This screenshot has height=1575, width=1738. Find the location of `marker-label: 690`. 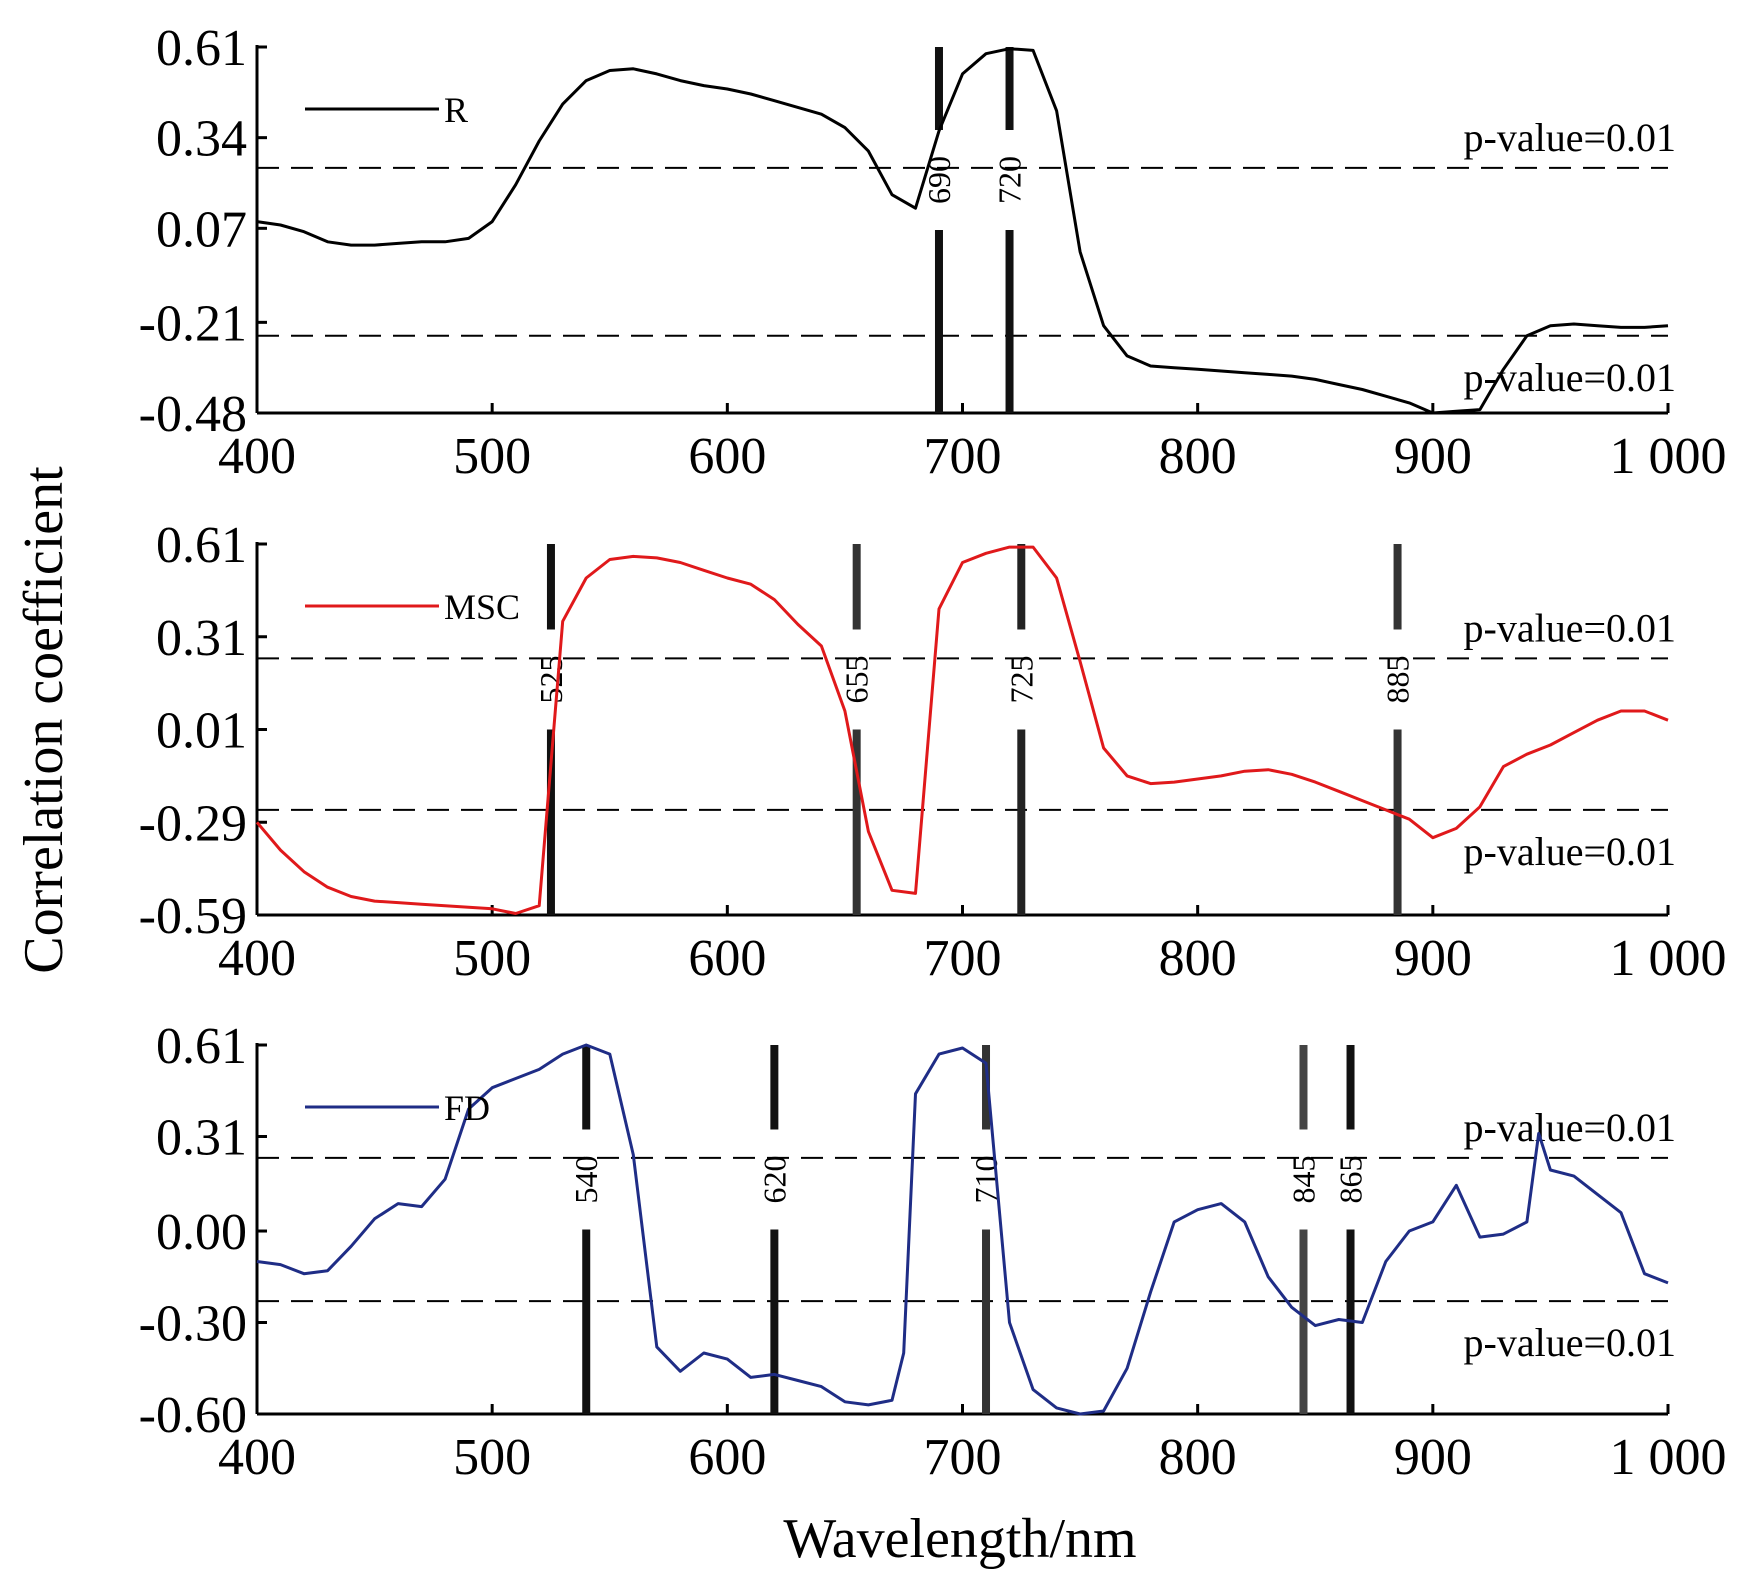

marker-label: 690 is located at coordinates (939, 180).